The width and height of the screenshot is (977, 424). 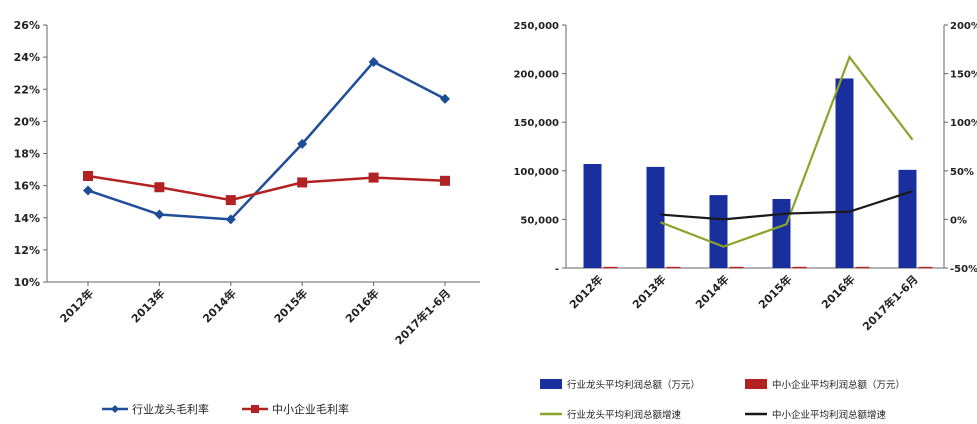 I want to click on legend-label: 行业龙头毛利率, so click(x=170, y=409).